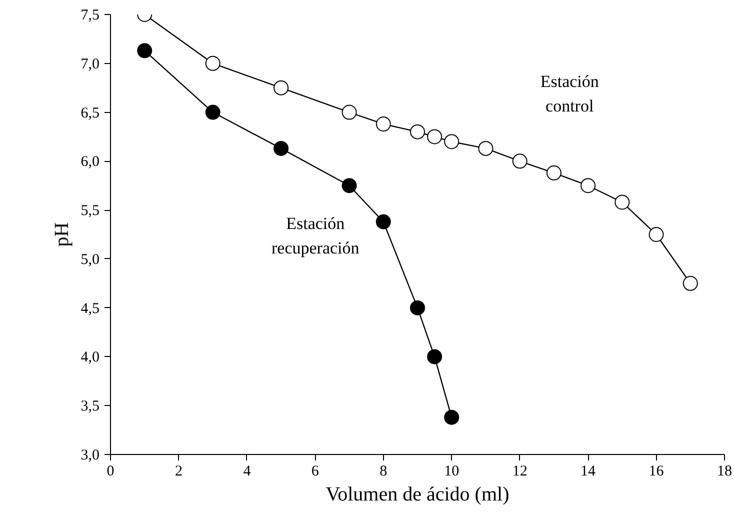 This screenshot has width=734, height=524. What do you see at coordinates (418, 495) in the screenshot?
I see `x-axis-title: Volumen de ácido (ml)` at bounding box center [418, 495].